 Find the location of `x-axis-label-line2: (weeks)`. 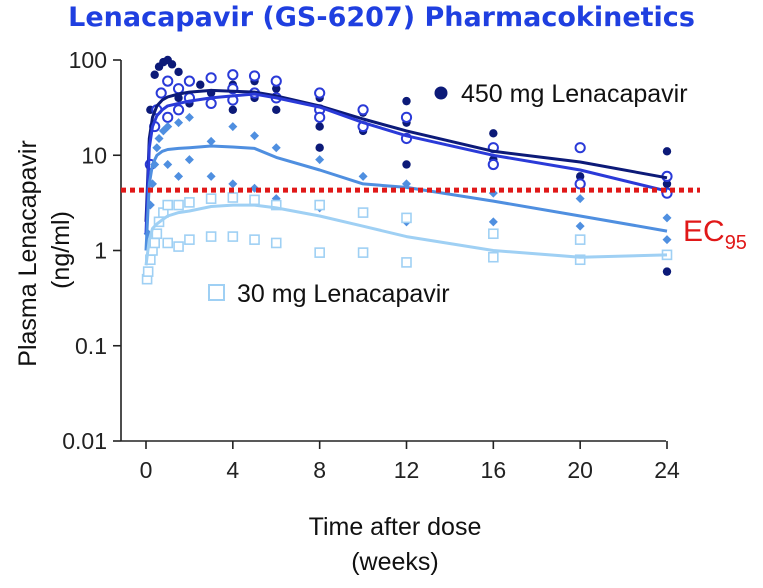

x-axis-label-line2: (weeks) is located at coordinates (395, 562).